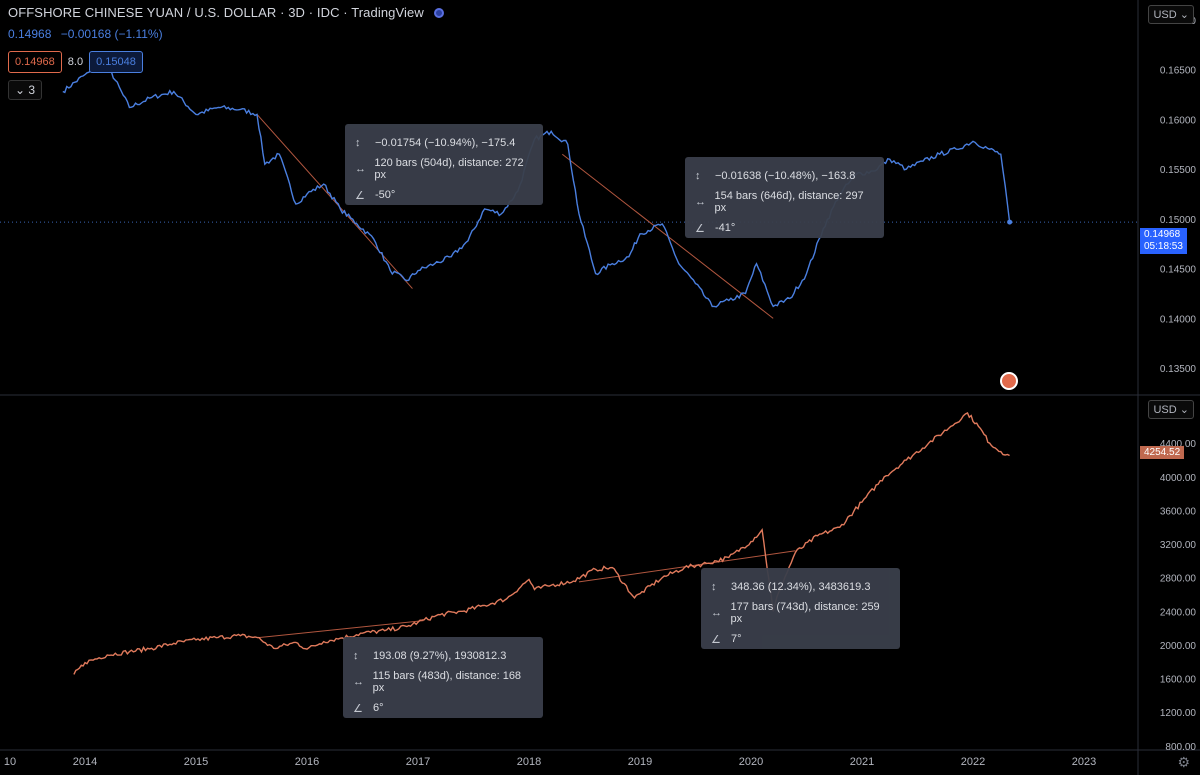 The width and height of the screenshot is (1200, 775). I want to click on quote-line: 0.14968 −0.00168 (−1.11%), so click(88, 34).